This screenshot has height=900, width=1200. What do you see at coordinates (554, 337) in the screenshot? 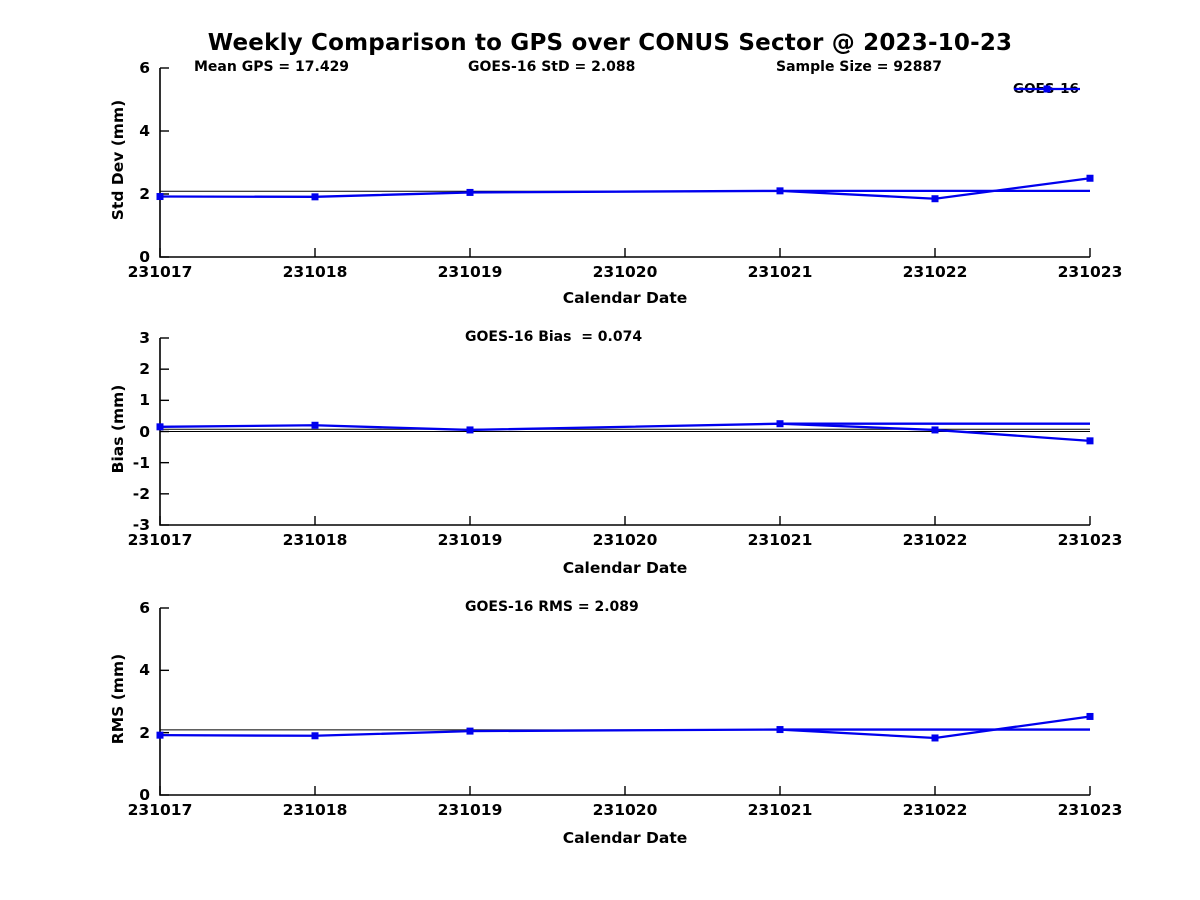
I see `annotation-goes16-bias: GOES-16 Bias = 0.074` at bounding box center [554, 337].